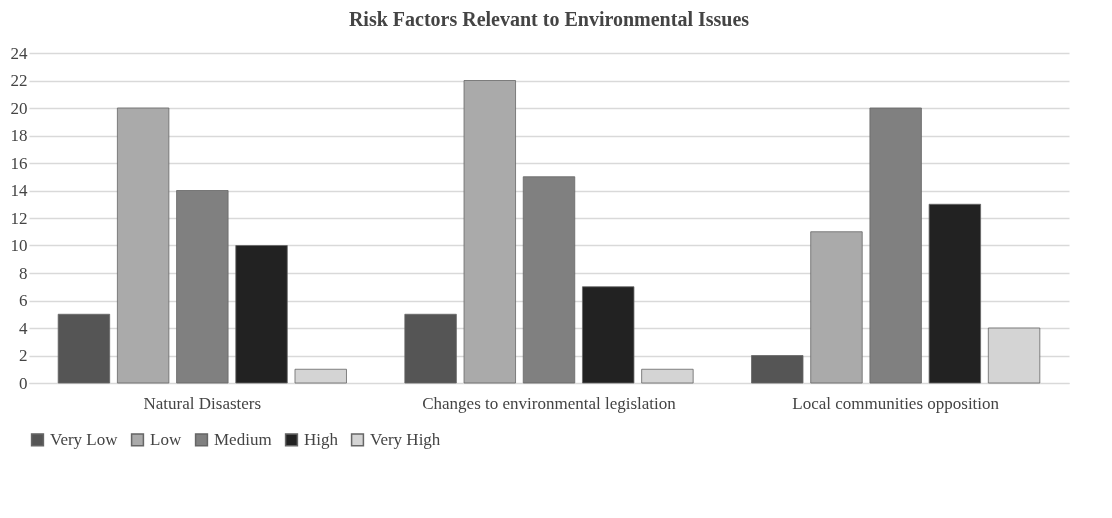 Image resolution: width=1112 pixels, height=518 pixels. What do you see at coordinates (166, 439) in the screenshot?
I see `legend-label: Low` at bounding box center [166, 439].